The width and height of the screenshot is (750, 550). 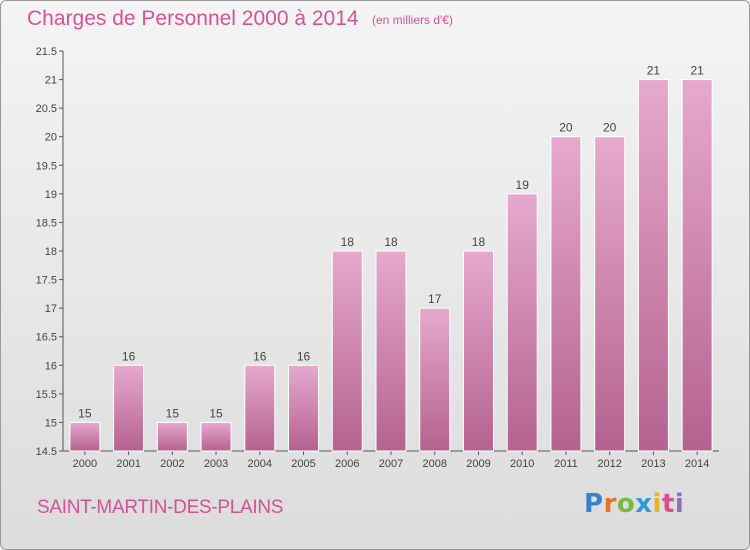 What do you see at coordinates (566, 294) in the screenshot?
I see `bar-2011` at bounding box center [566, 294].